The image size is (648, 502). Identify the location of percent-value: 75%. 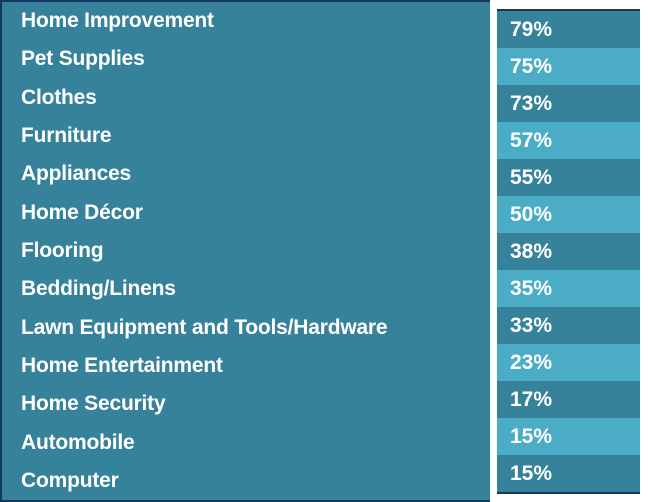
(531, 66).